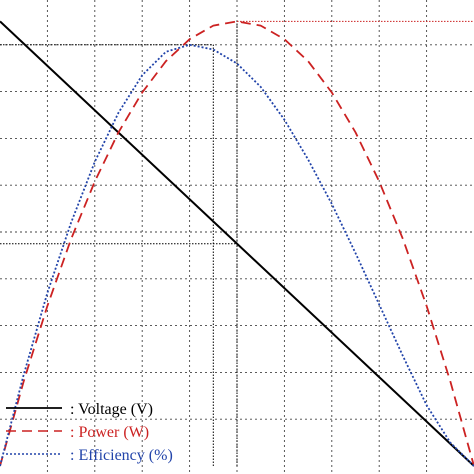 Image resolution: width=474 pixels, height=474 pixels. Describe the element at coordinates (121, 455) in the screenshot. I see `legend-label: : Efficiency (%)` at that location.